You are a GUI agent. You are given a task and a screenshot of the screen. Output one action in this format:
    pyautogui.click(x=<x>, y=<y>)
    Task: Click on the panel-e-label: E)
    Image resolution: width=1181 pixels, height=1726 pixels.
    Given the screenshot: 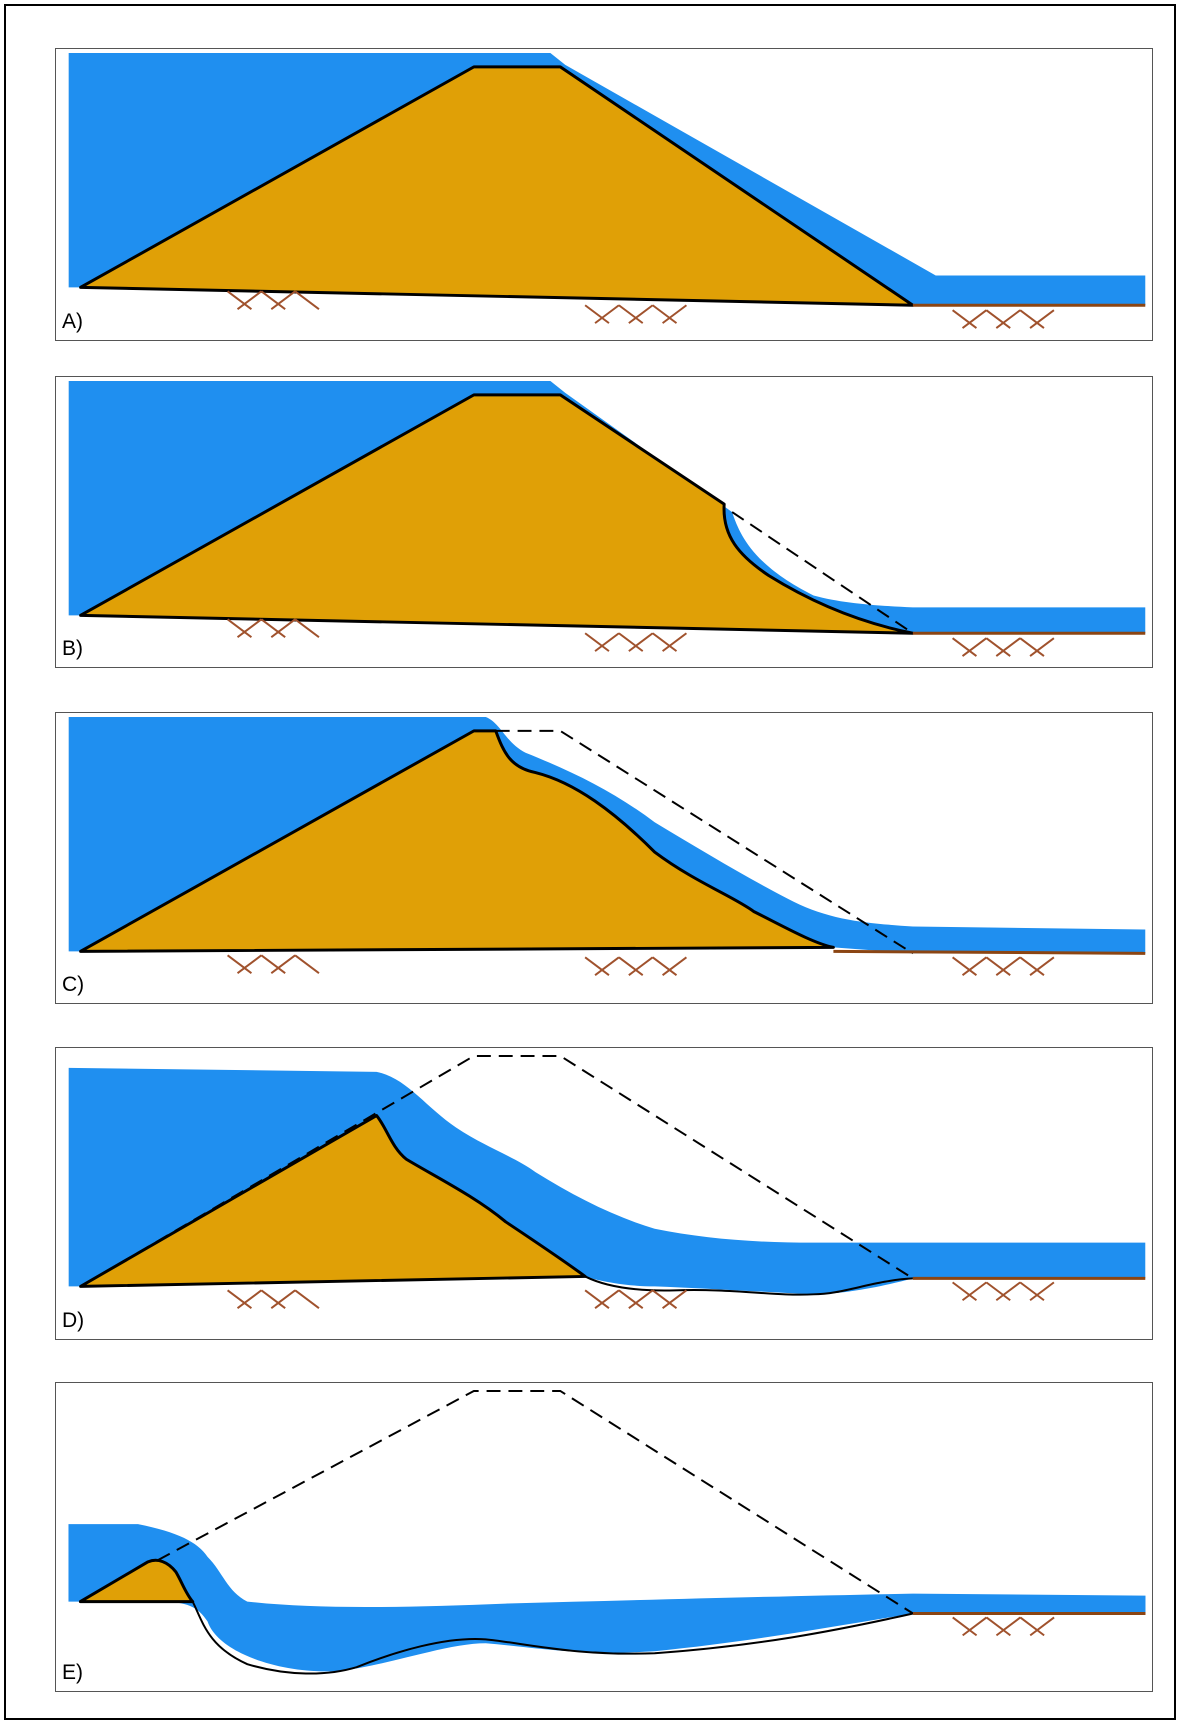 What is the action you would take?
    pyautogui.click(x=72, y=1672)
    